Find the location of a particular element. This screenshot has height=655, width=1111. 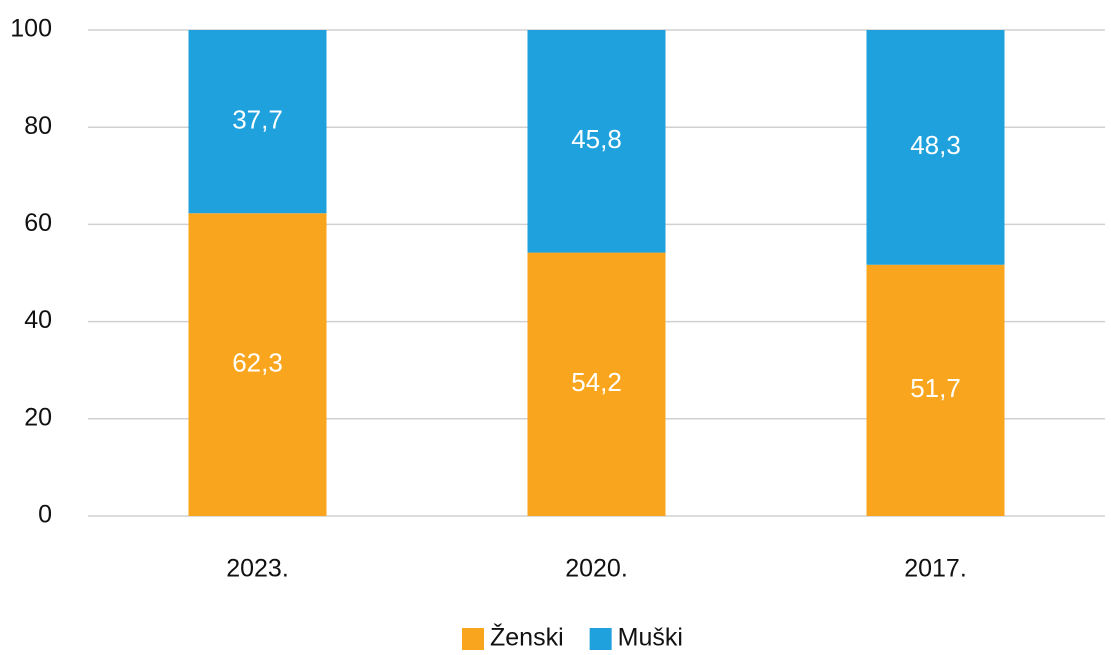

data-label: 45,8 is located at coordinates (596, 139).